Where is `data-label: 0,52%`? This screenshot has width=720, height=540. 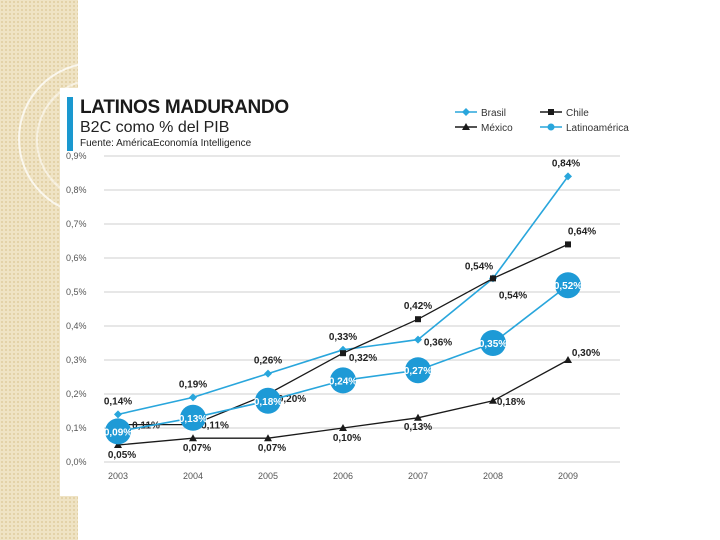
data-label: 0,52% is located at coordinates (568, 286).